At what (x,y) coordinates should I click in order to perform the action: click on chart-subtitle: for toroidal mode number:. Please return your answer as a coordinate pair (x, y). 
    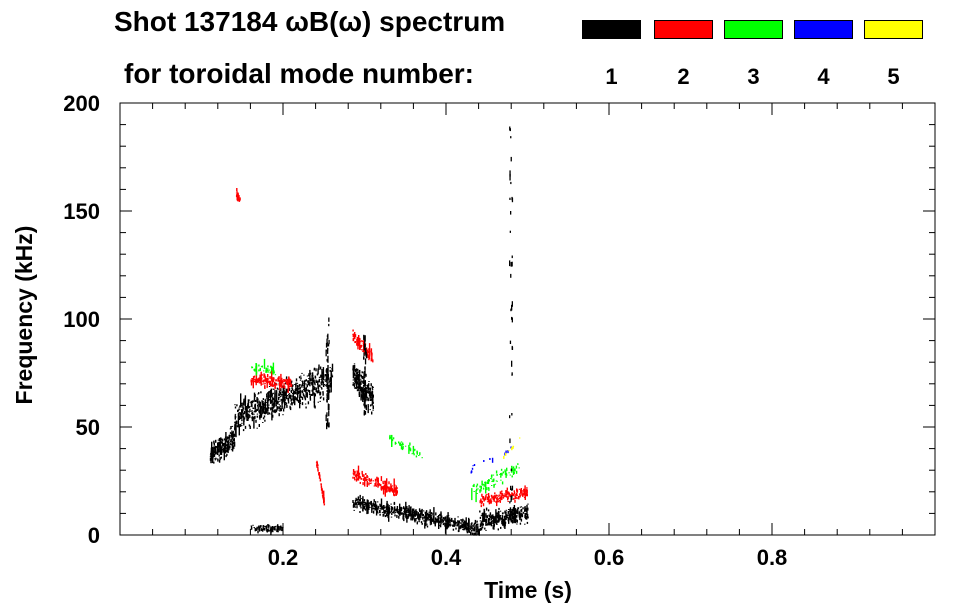
    Looking at the image, I should click on (299, 73).